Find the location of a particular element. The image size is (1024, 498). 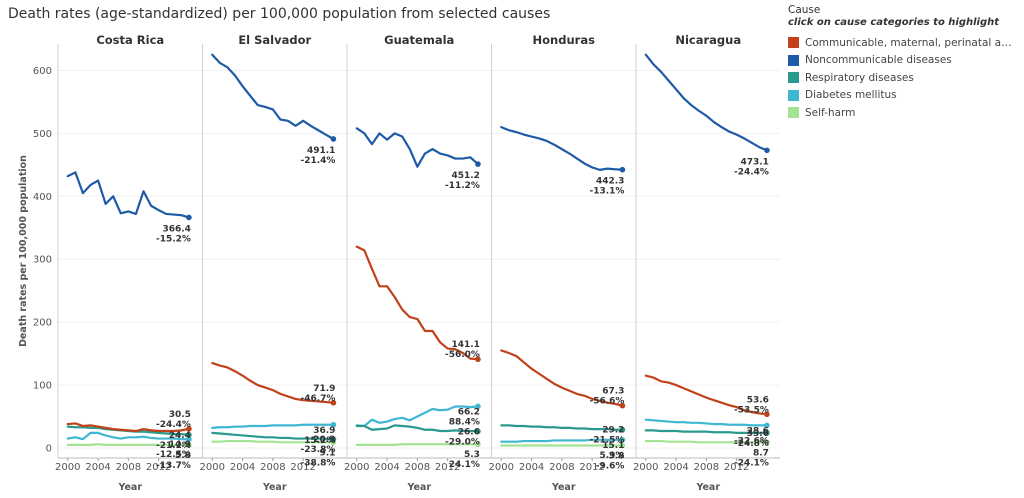

y-tick-label: 400 is located at coordinates (42, 197).